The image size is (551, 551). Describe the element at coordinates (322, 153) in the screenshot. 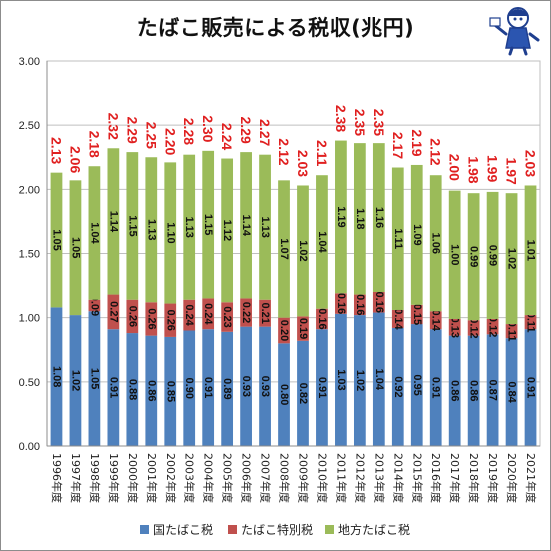

I see `total-value-label: 2.11` at that location.